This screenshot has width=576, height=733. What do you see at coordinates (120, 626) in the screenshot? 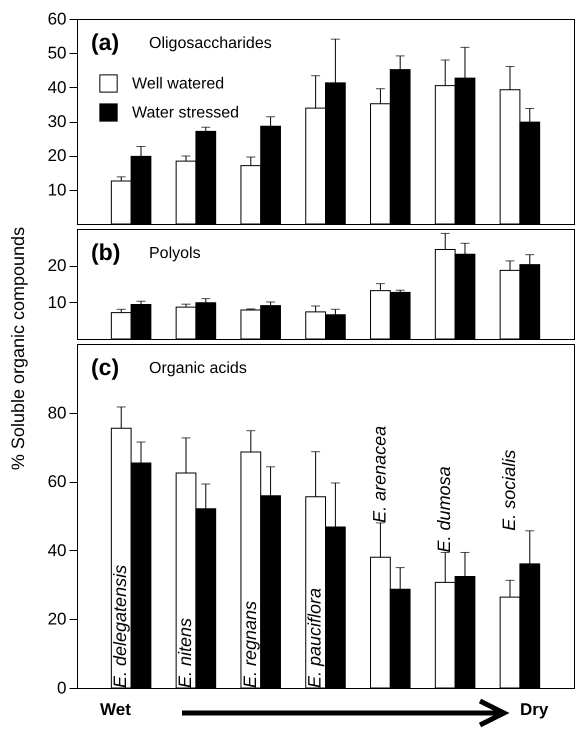
I see `x-tick-label: E. delegatensis` at bounding box center [120, 626].